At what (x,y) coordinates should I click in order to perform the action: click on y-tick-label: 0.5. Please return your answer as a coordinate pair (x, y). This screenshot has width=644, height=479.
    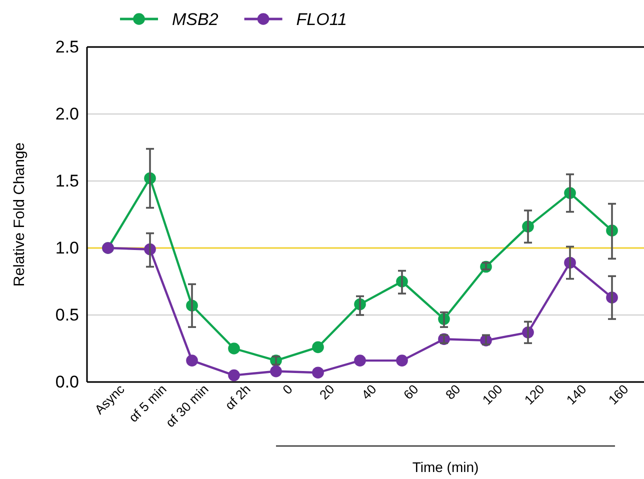
    Looking at the image, I should click on (67, 314).